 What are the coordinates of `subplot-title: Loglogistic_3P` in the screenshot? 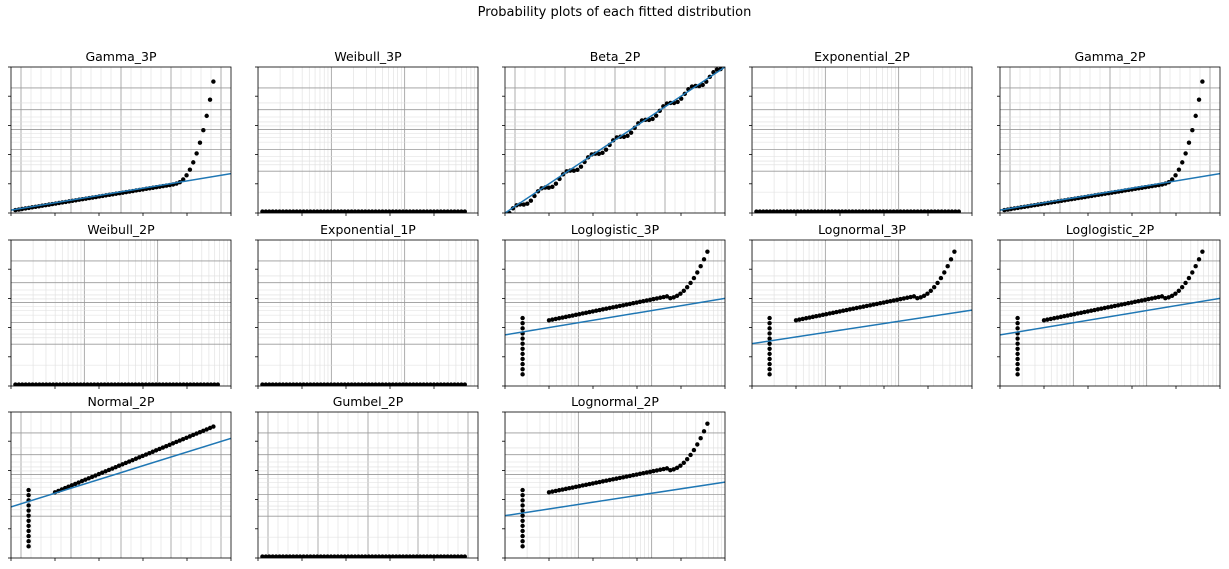 It's located at (615, 229).